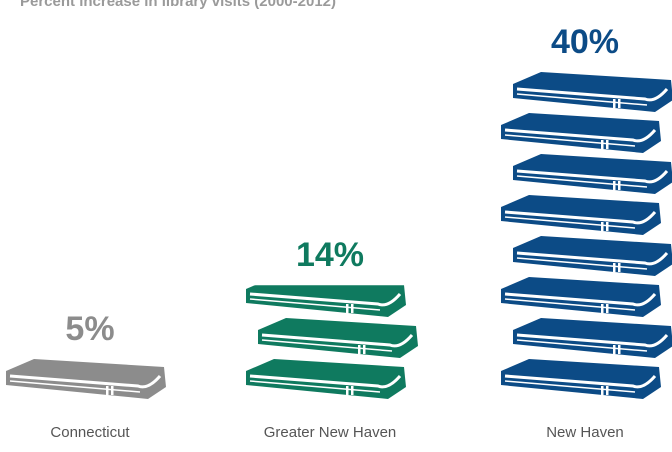 This screenshot has width=672, height=452. Describe the element at coordinates (585, 42) in the screenshot. I see `value-label: 40%` at that location.